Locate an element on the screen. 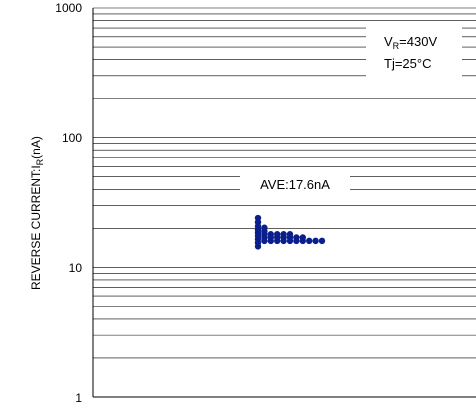 This screenshot has height=405, width=476. voltage-condition-value: =430V is located at coordinates (418, 41).